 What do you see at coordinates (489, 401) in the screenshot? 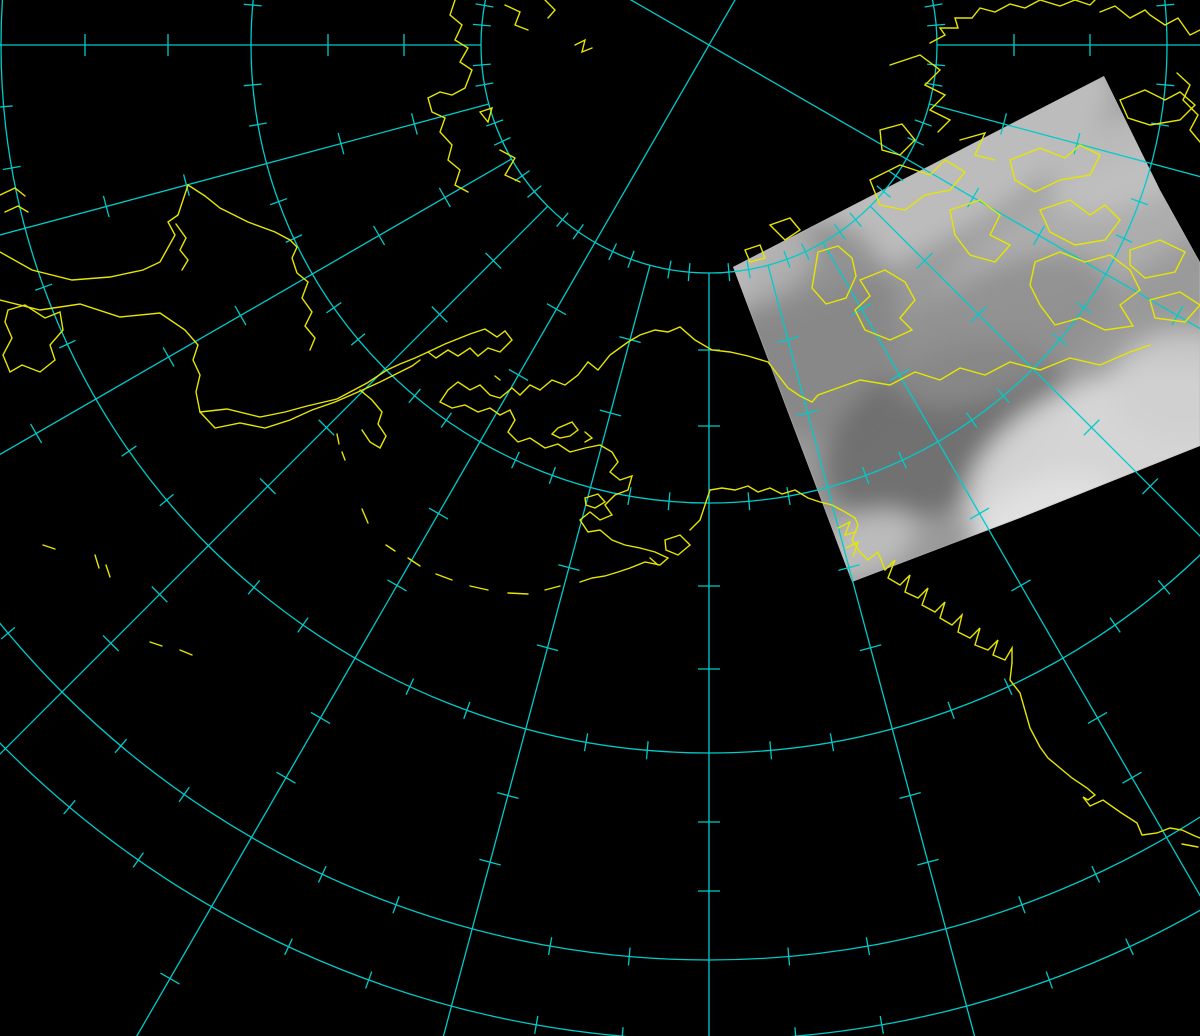
I see `coastline-seward-peninsula` at bounding box center [489, 401].